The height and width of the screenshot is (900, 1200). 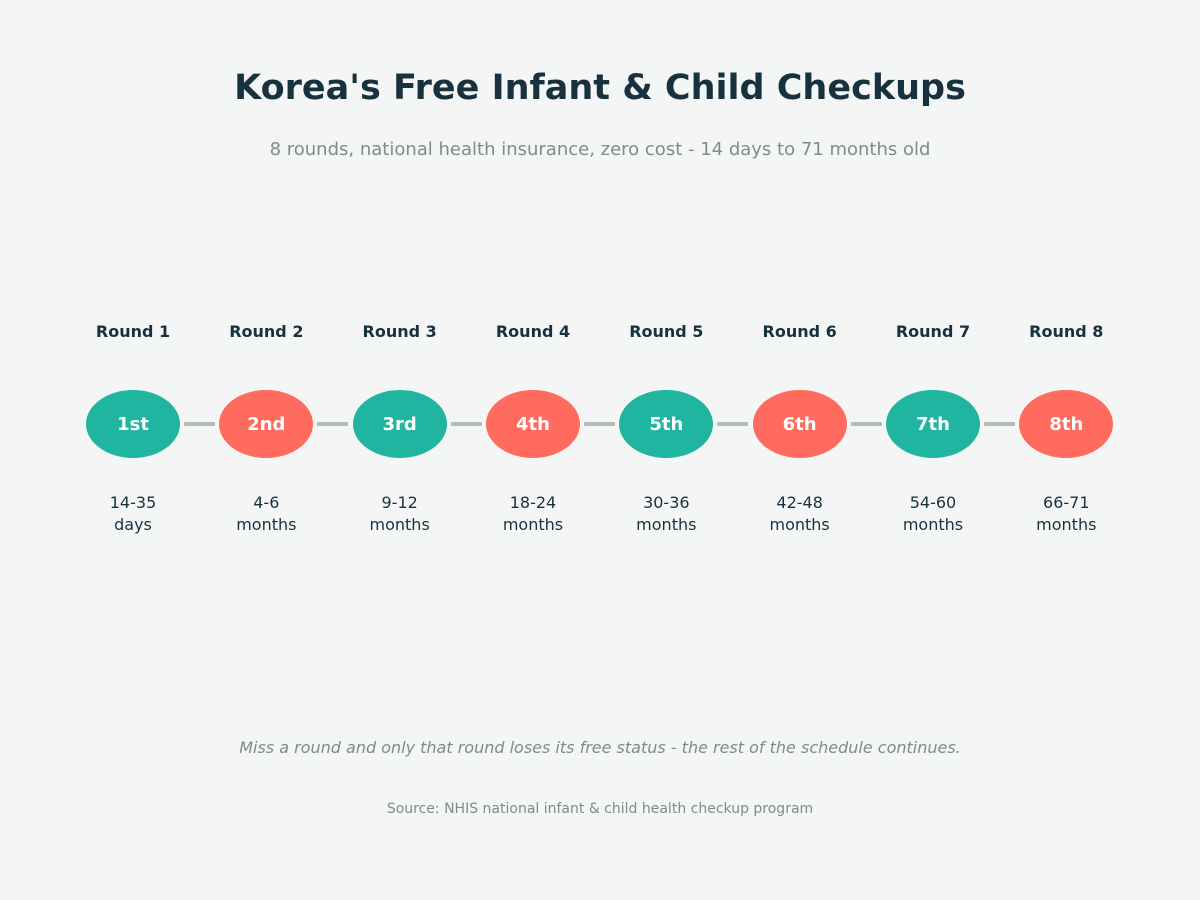 I want to click on round-label: Round 8, so click(x=1066, y=331).